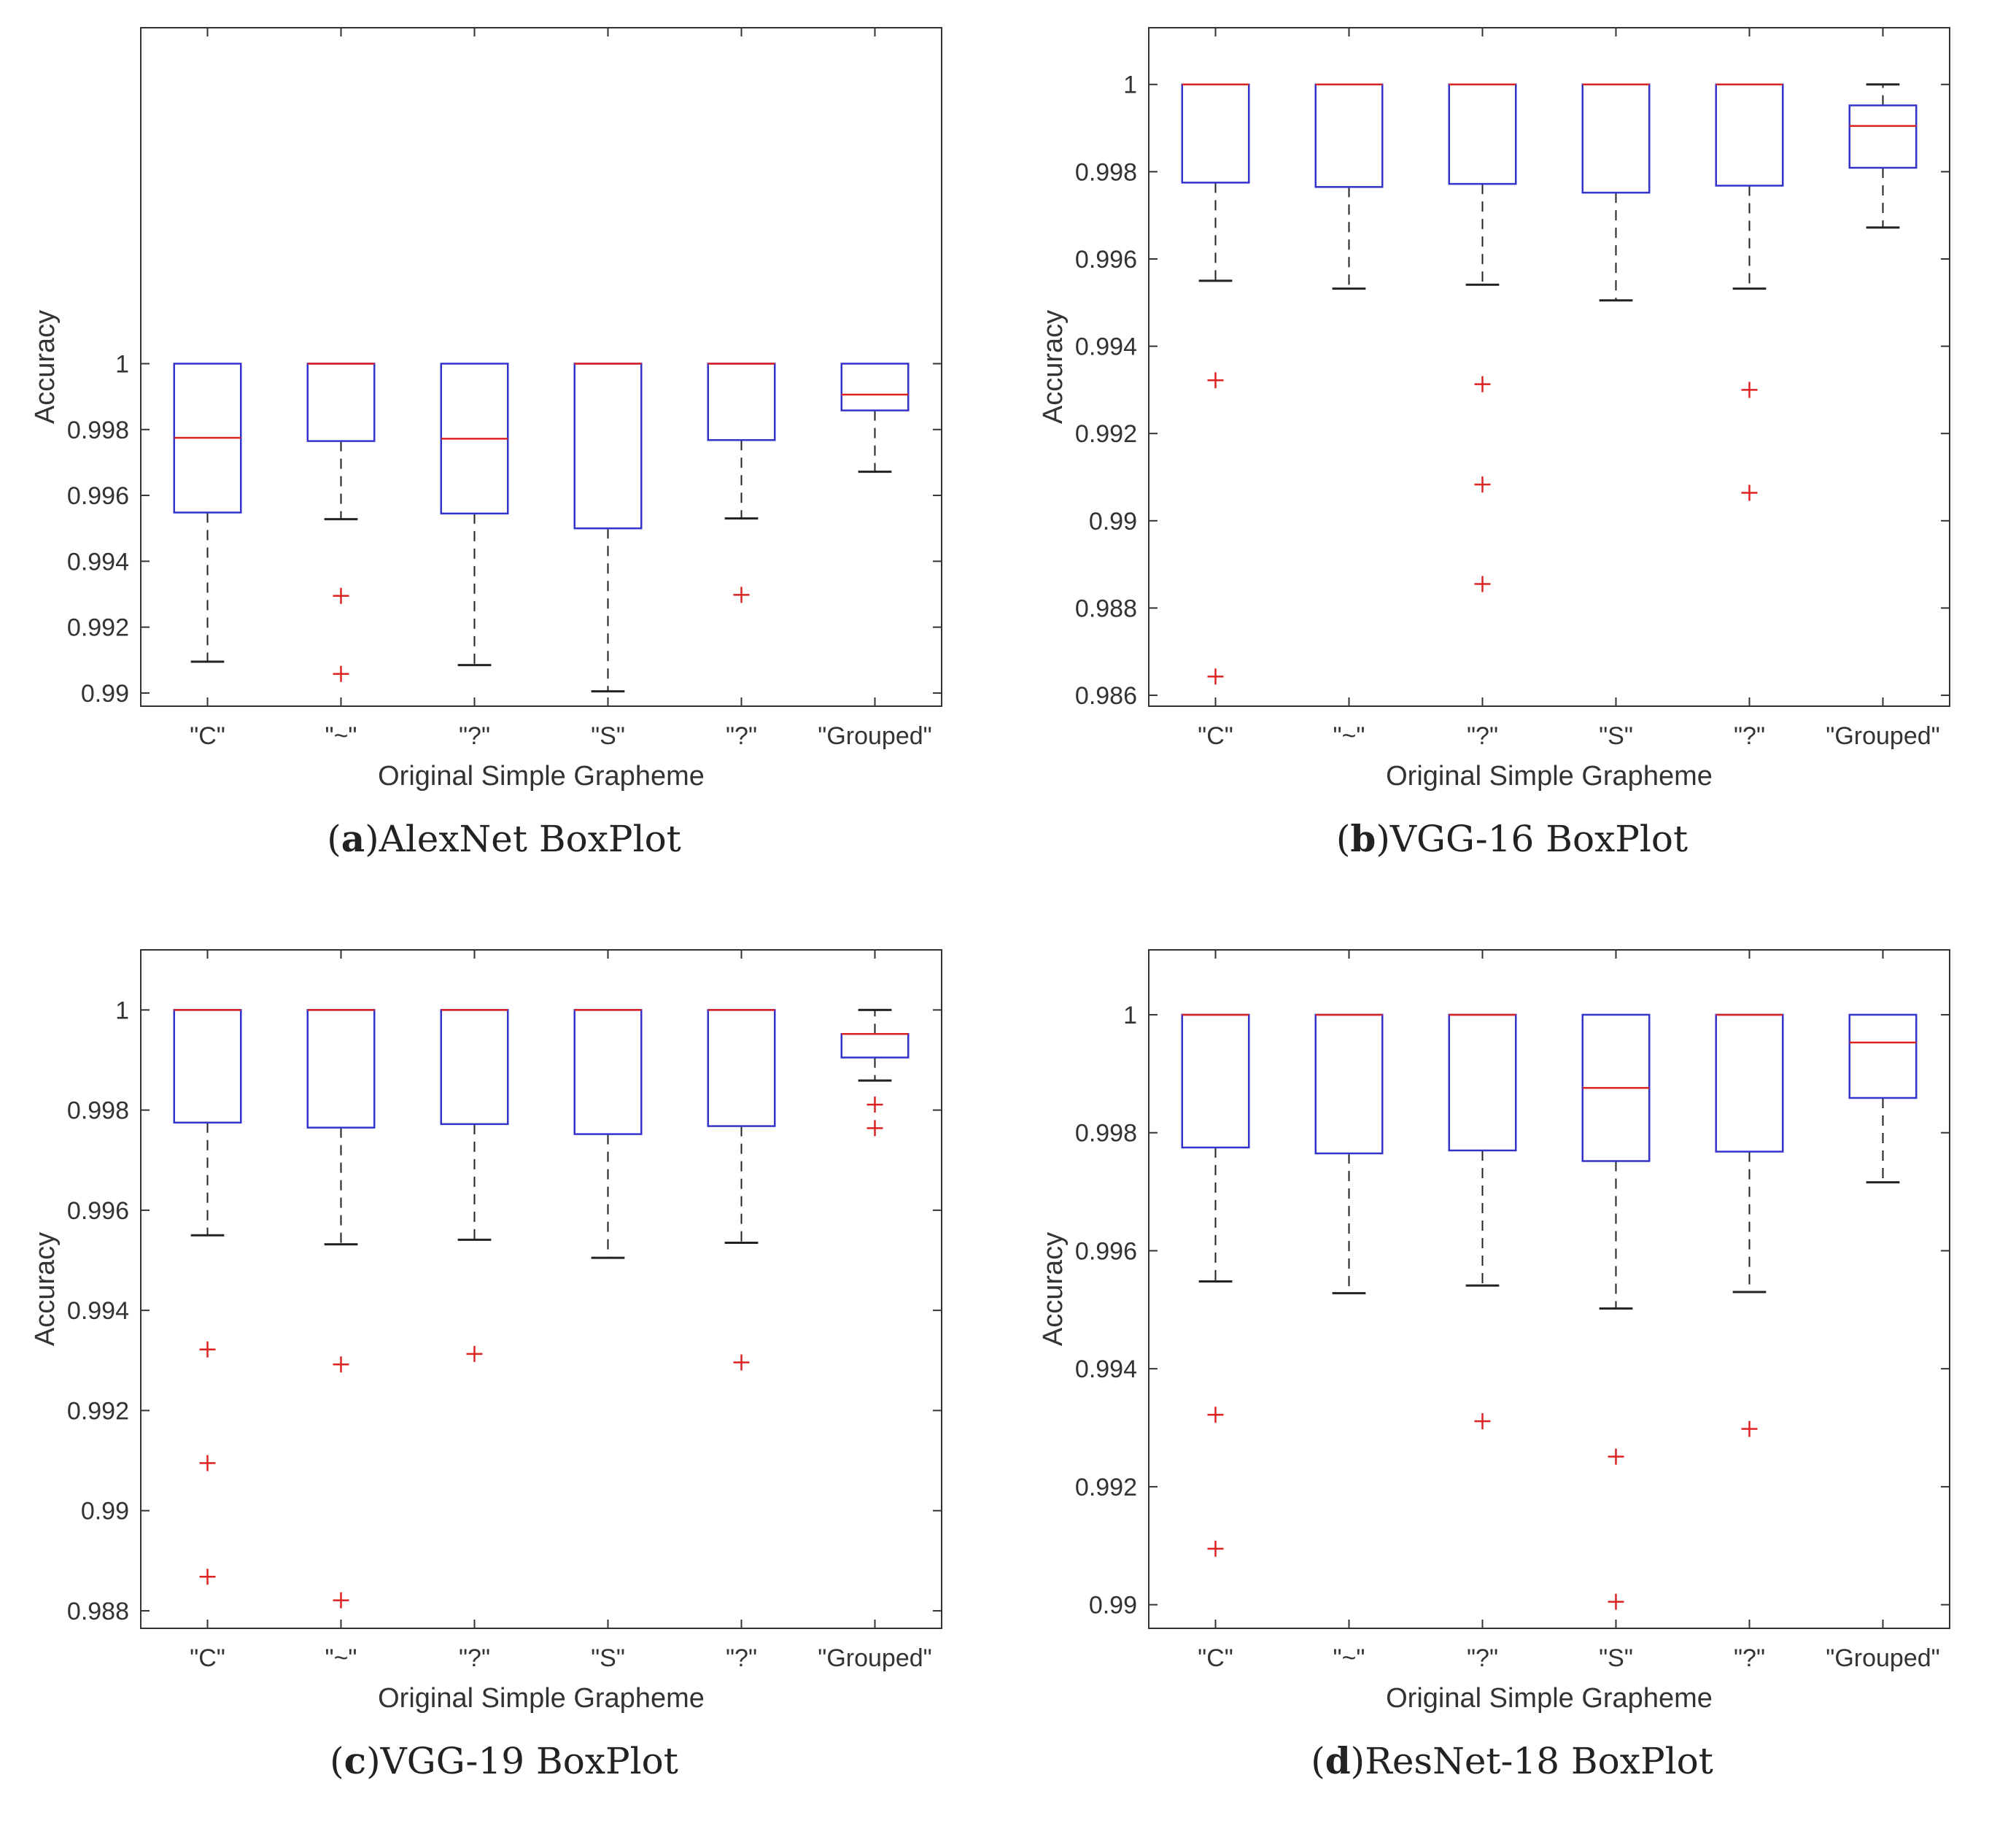  Describe the element at coordinates (1338, 1761) in the screenshot. I see `panel-letter: d` at that location.